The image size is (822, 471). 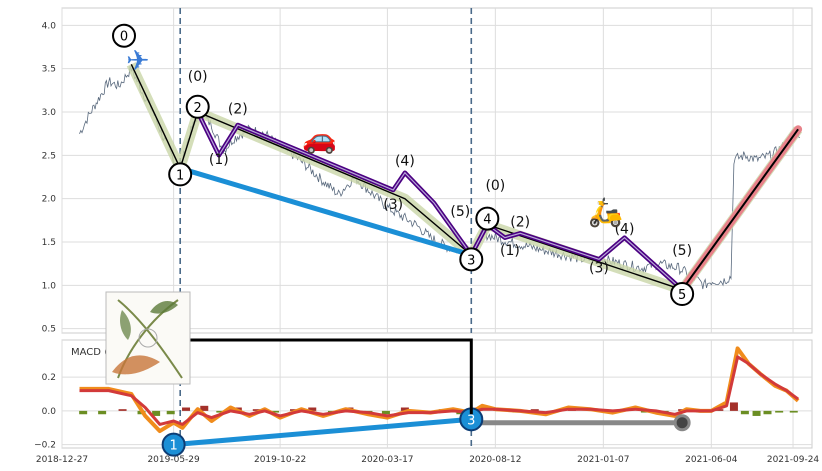 I want to click on xtick-label: 2020-03-17, so click(x=387, y=460).